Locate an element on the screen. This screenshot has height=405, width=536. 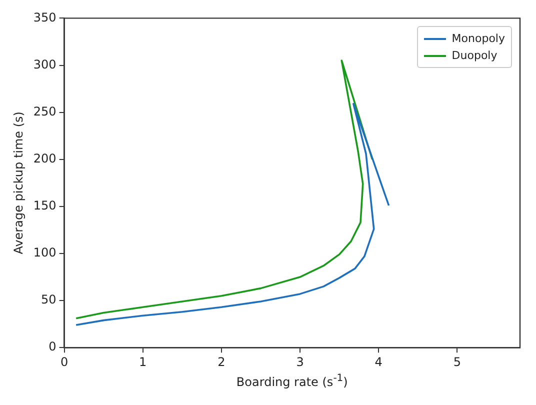
y-tick-label: 300 is located at coordinates (44, 64).